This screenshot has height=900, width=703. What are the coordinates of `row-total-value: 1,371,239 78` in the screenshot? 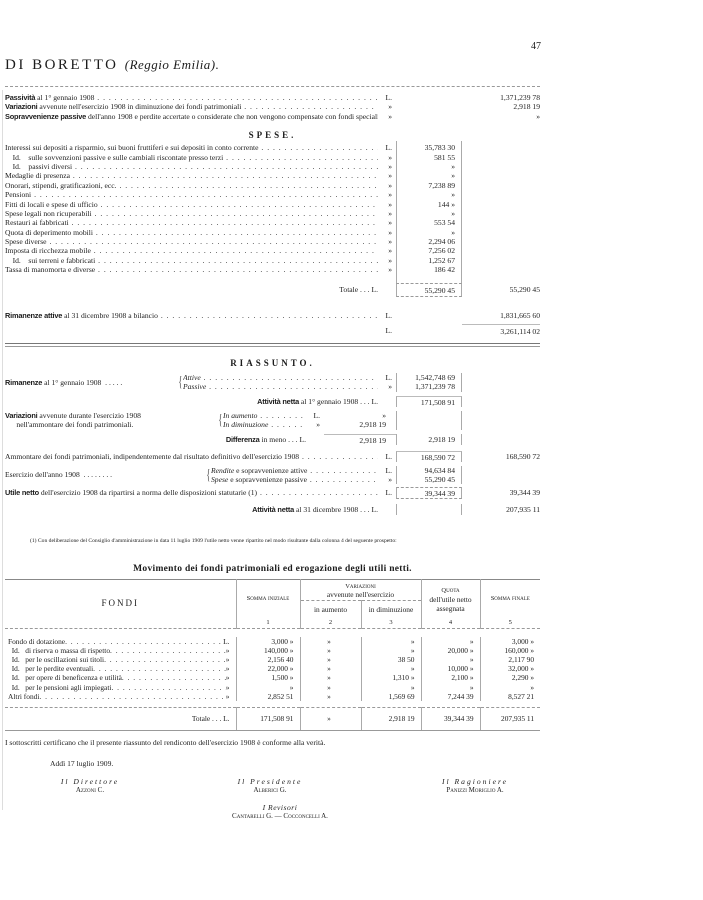 It's located at (520, 97).